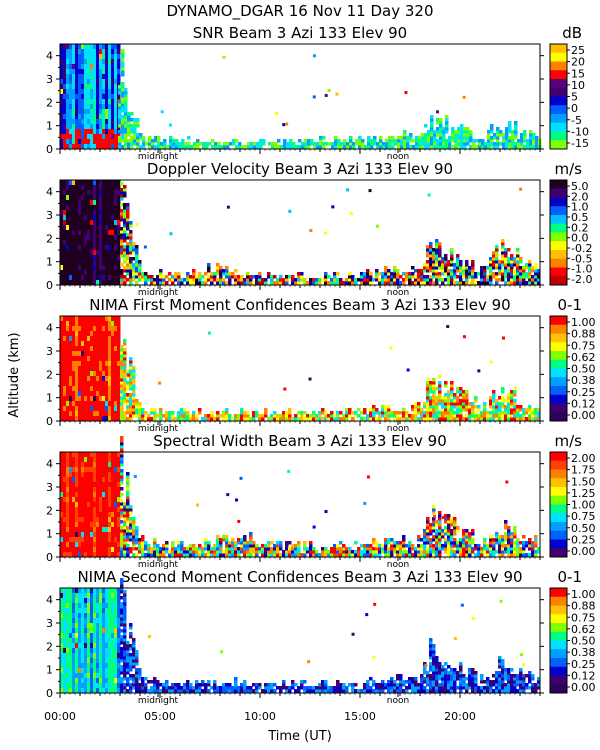  Describe the element at coordinates (558, 408) in the screenshot. I see `colorbar-swatch` at that location.